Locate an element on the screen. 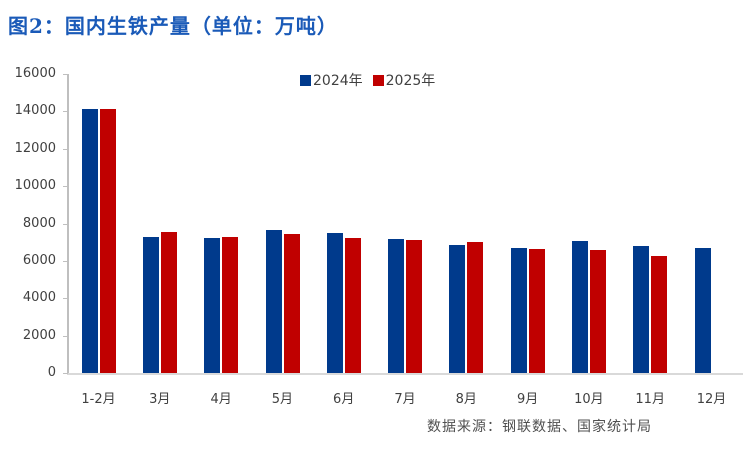 The width and height of the screenshot is (745, 450). x-tick-label: 11月 is located at coordinates (650, 399).